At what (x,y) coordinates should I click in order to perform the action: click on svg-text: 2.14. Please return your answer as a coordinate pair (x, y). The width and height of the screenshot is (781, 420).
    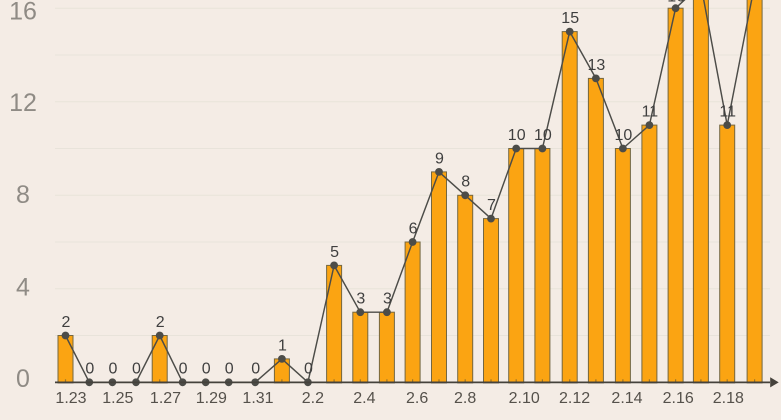
    Looking at the image, I should click on (626, 398).